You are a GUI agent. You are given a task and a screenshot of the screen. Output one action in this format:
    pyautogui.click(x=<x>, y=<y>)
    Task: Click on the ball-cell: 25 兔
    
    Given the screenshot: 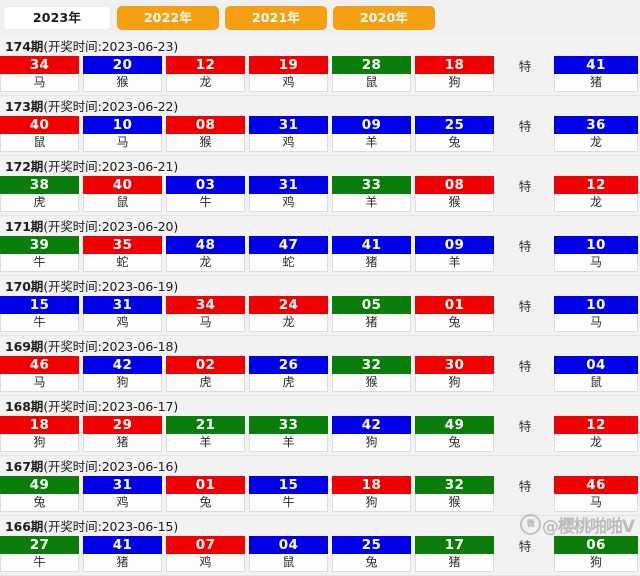 What is the action you would take?
    pyautogui.click(x=454, y=134)
    